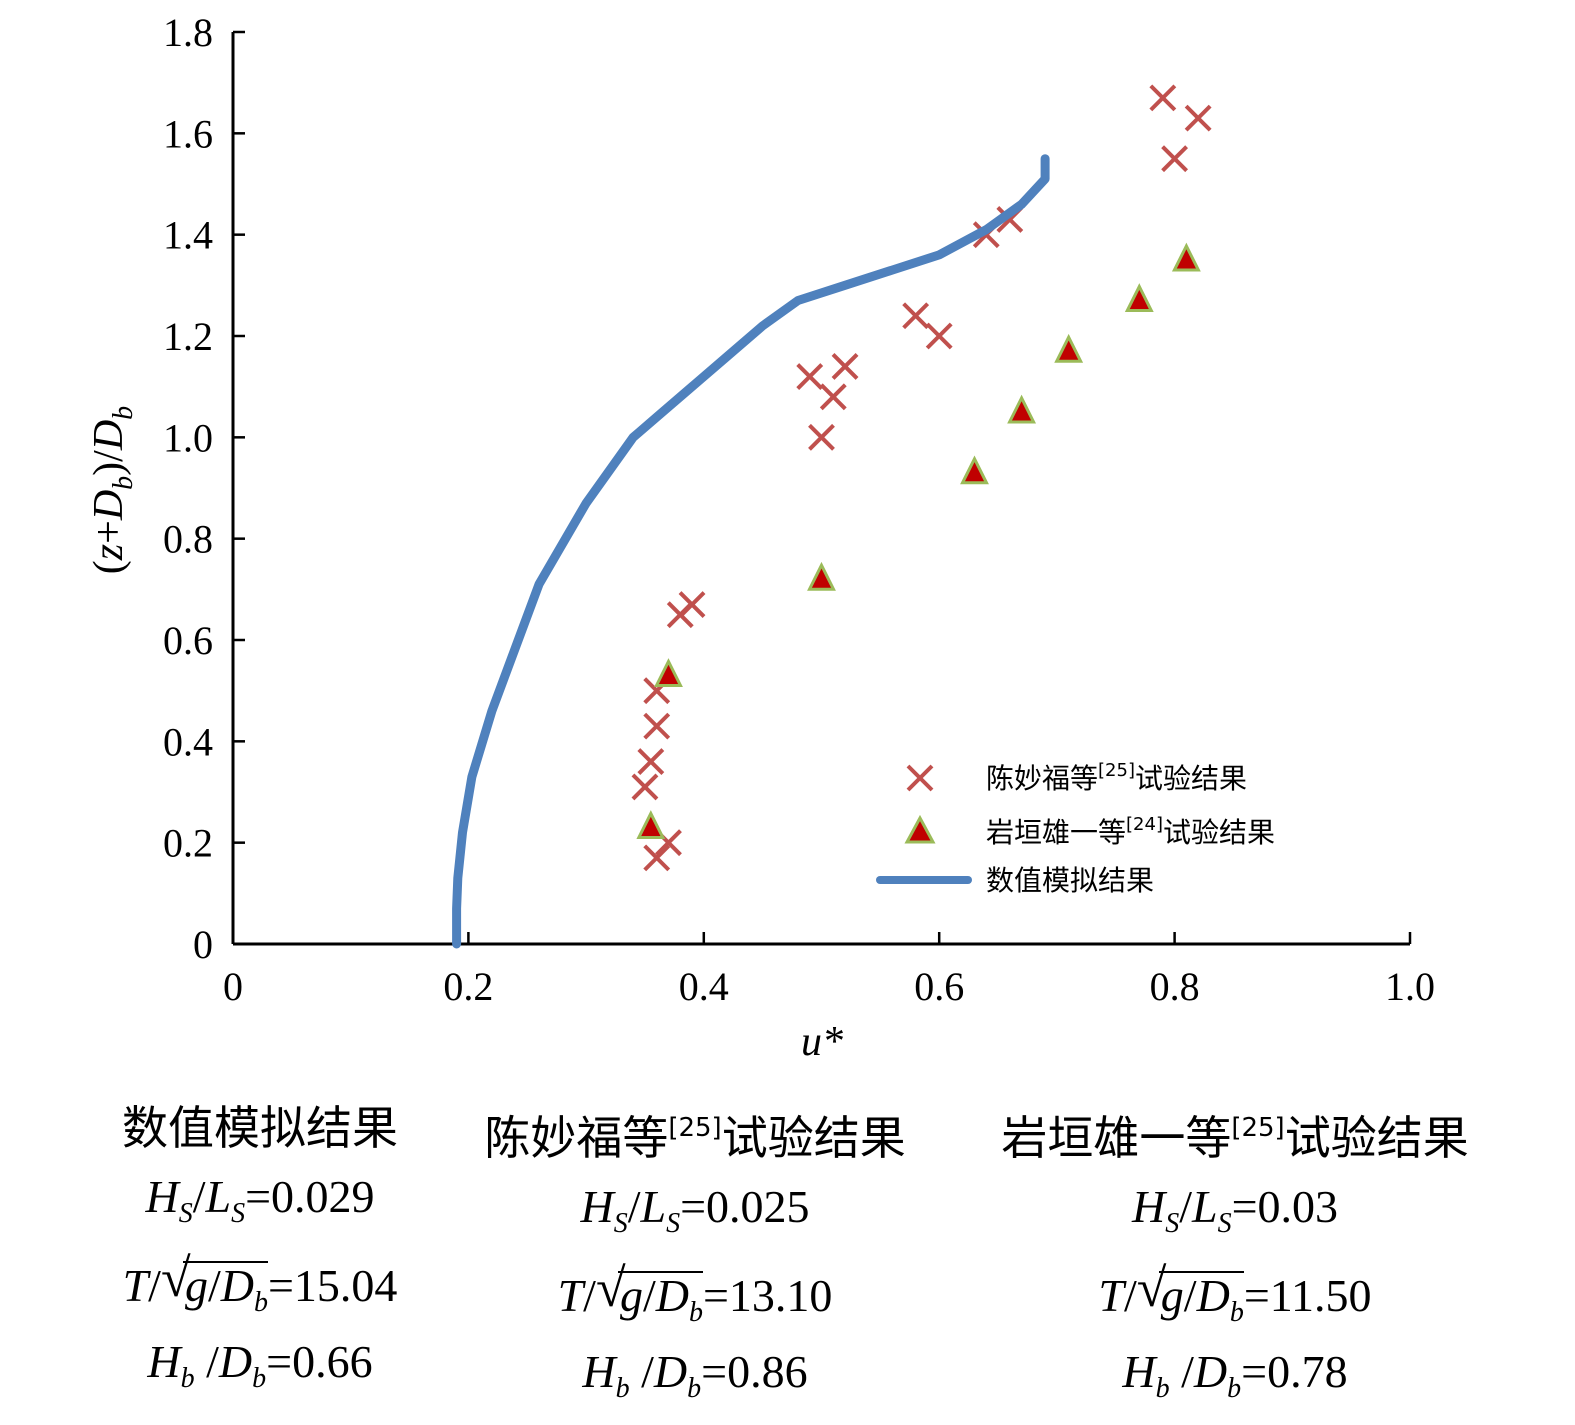  I want to click on y-tick-label: 0, so click(203, 944).